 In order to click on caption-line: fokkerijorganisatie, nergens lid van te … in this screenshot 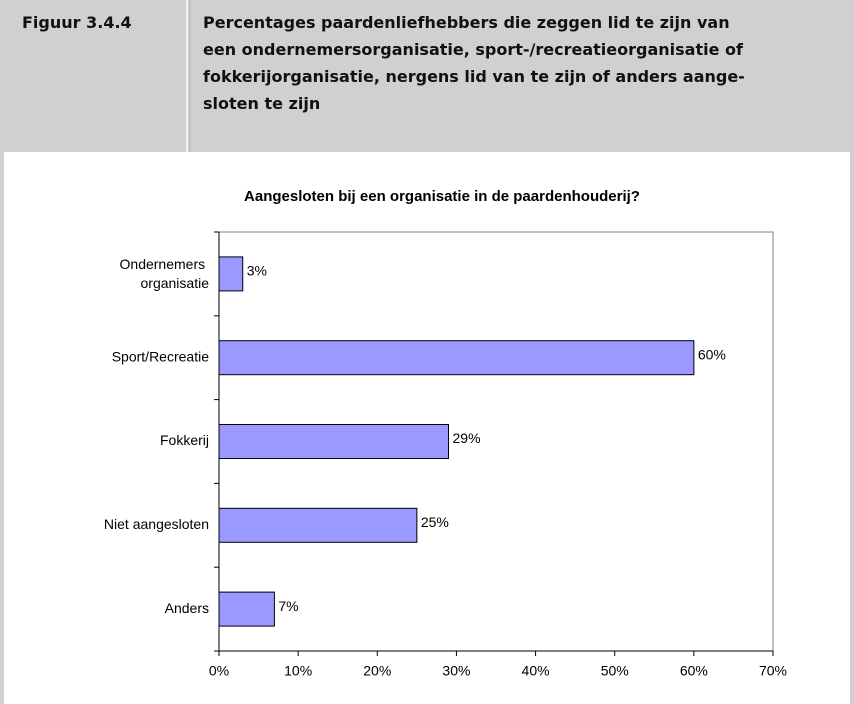, I will do `click(474, 76)`.